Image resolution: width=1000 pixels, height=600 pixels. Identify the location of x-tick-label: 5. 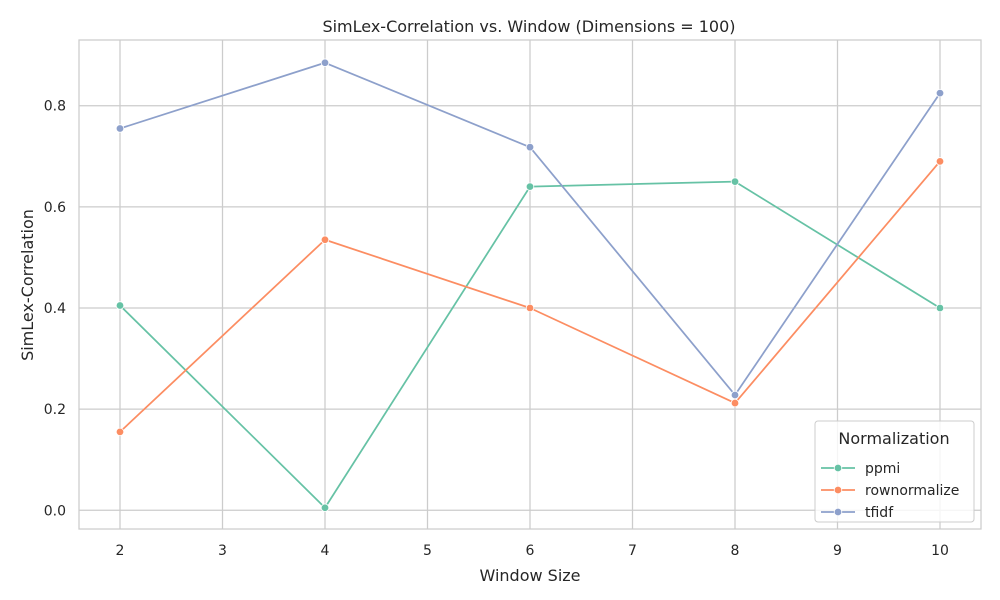
(427, 551).